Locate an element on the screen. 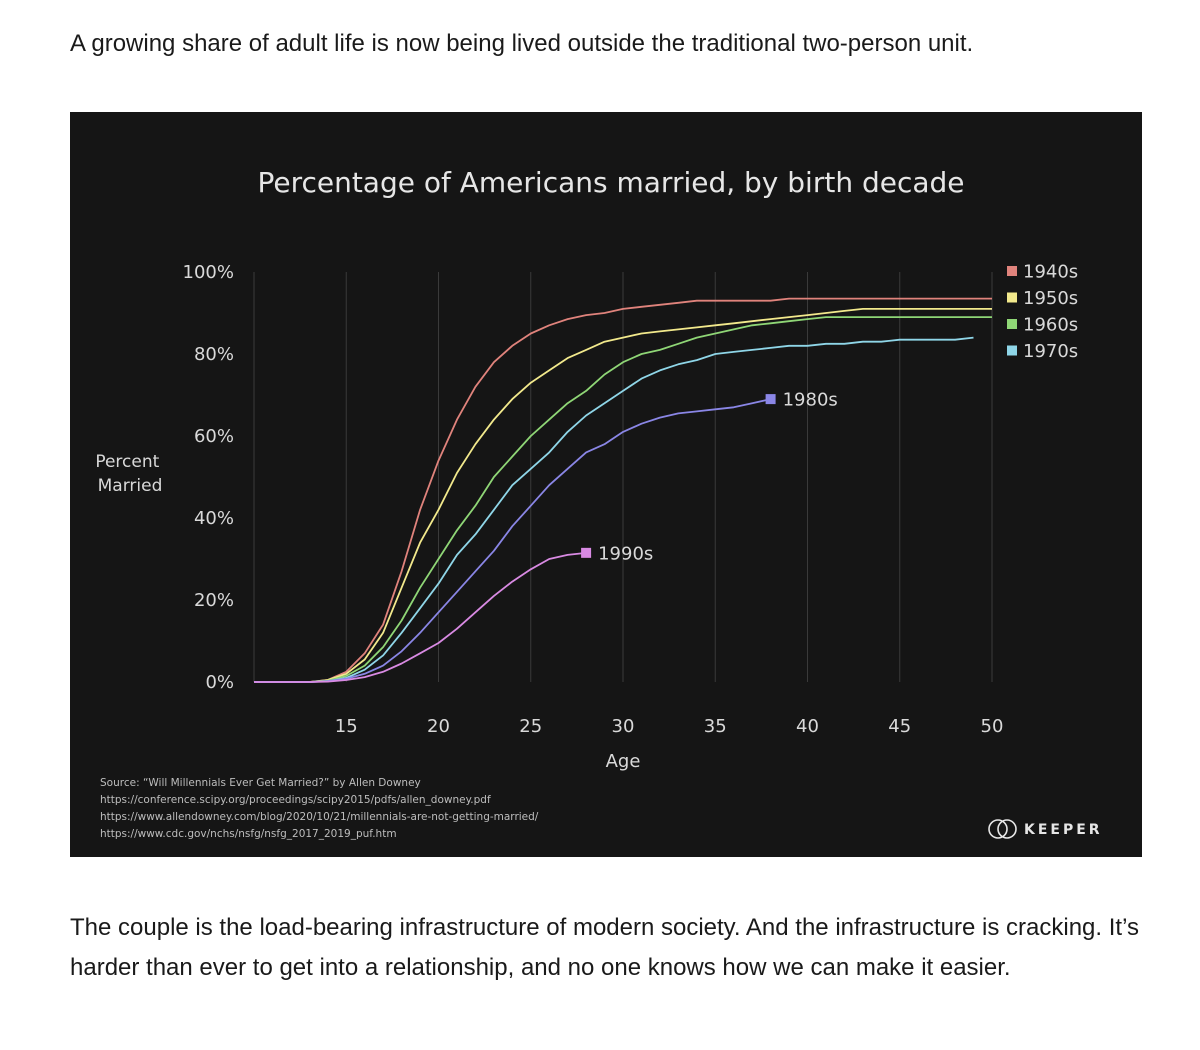  x-tick-label-25: 25 is located at coordinates (530, 726).